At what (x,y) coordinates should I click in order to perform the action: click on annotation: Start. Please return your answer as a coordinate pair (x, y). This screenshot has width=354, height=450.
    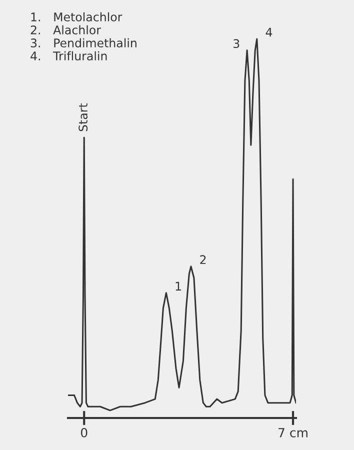
    Looking at the image, I should click on (83, 117).